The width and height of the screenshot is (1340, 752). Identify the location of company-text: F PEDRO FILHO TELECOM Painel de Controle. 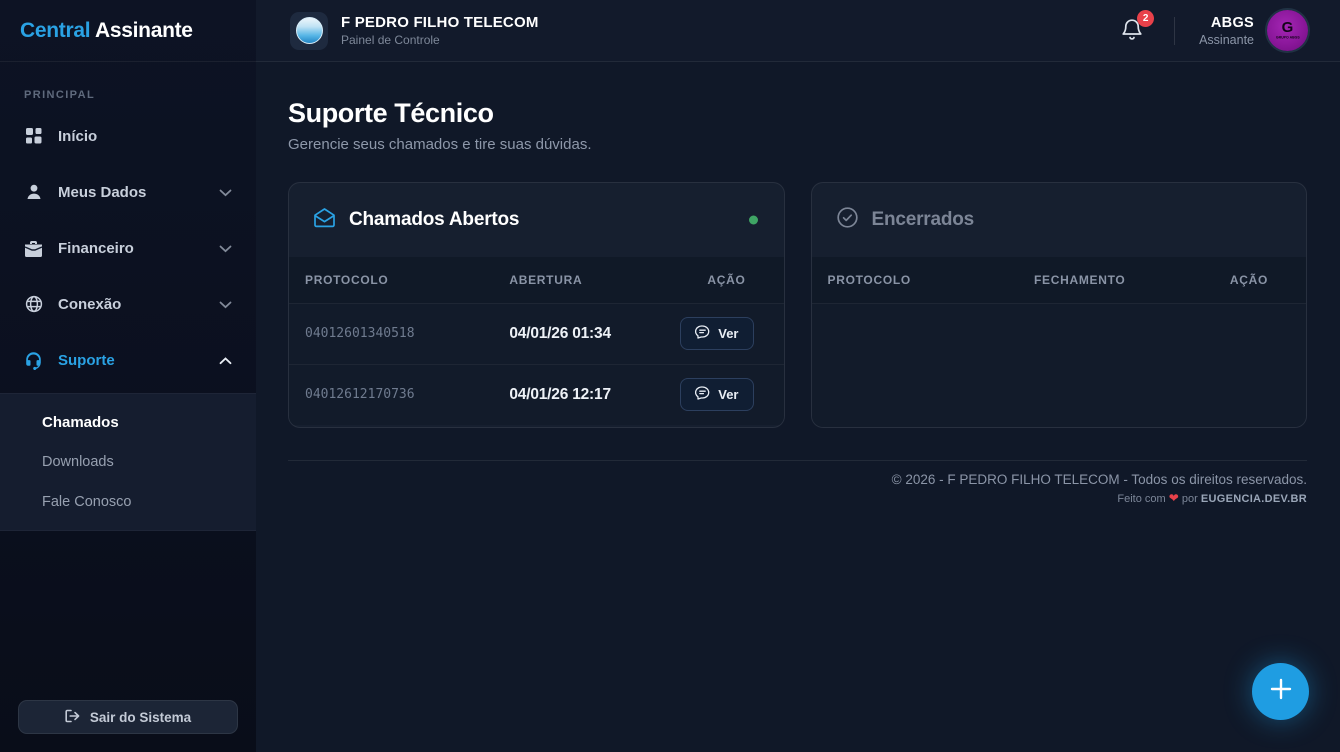
(440, 30).